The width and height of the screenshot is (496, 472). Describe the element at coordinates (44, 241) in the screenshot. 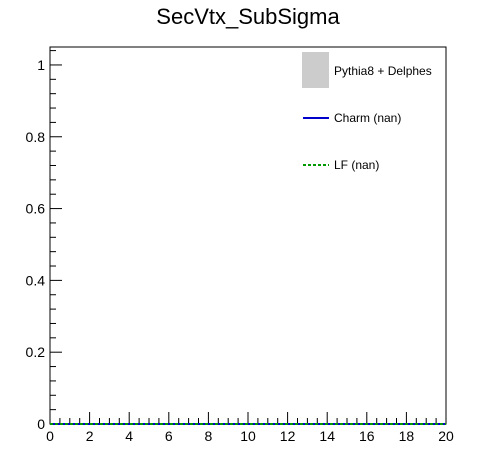

I see `y-axis: 0 0.2 0.4 0.6 0.8 1` at that location.